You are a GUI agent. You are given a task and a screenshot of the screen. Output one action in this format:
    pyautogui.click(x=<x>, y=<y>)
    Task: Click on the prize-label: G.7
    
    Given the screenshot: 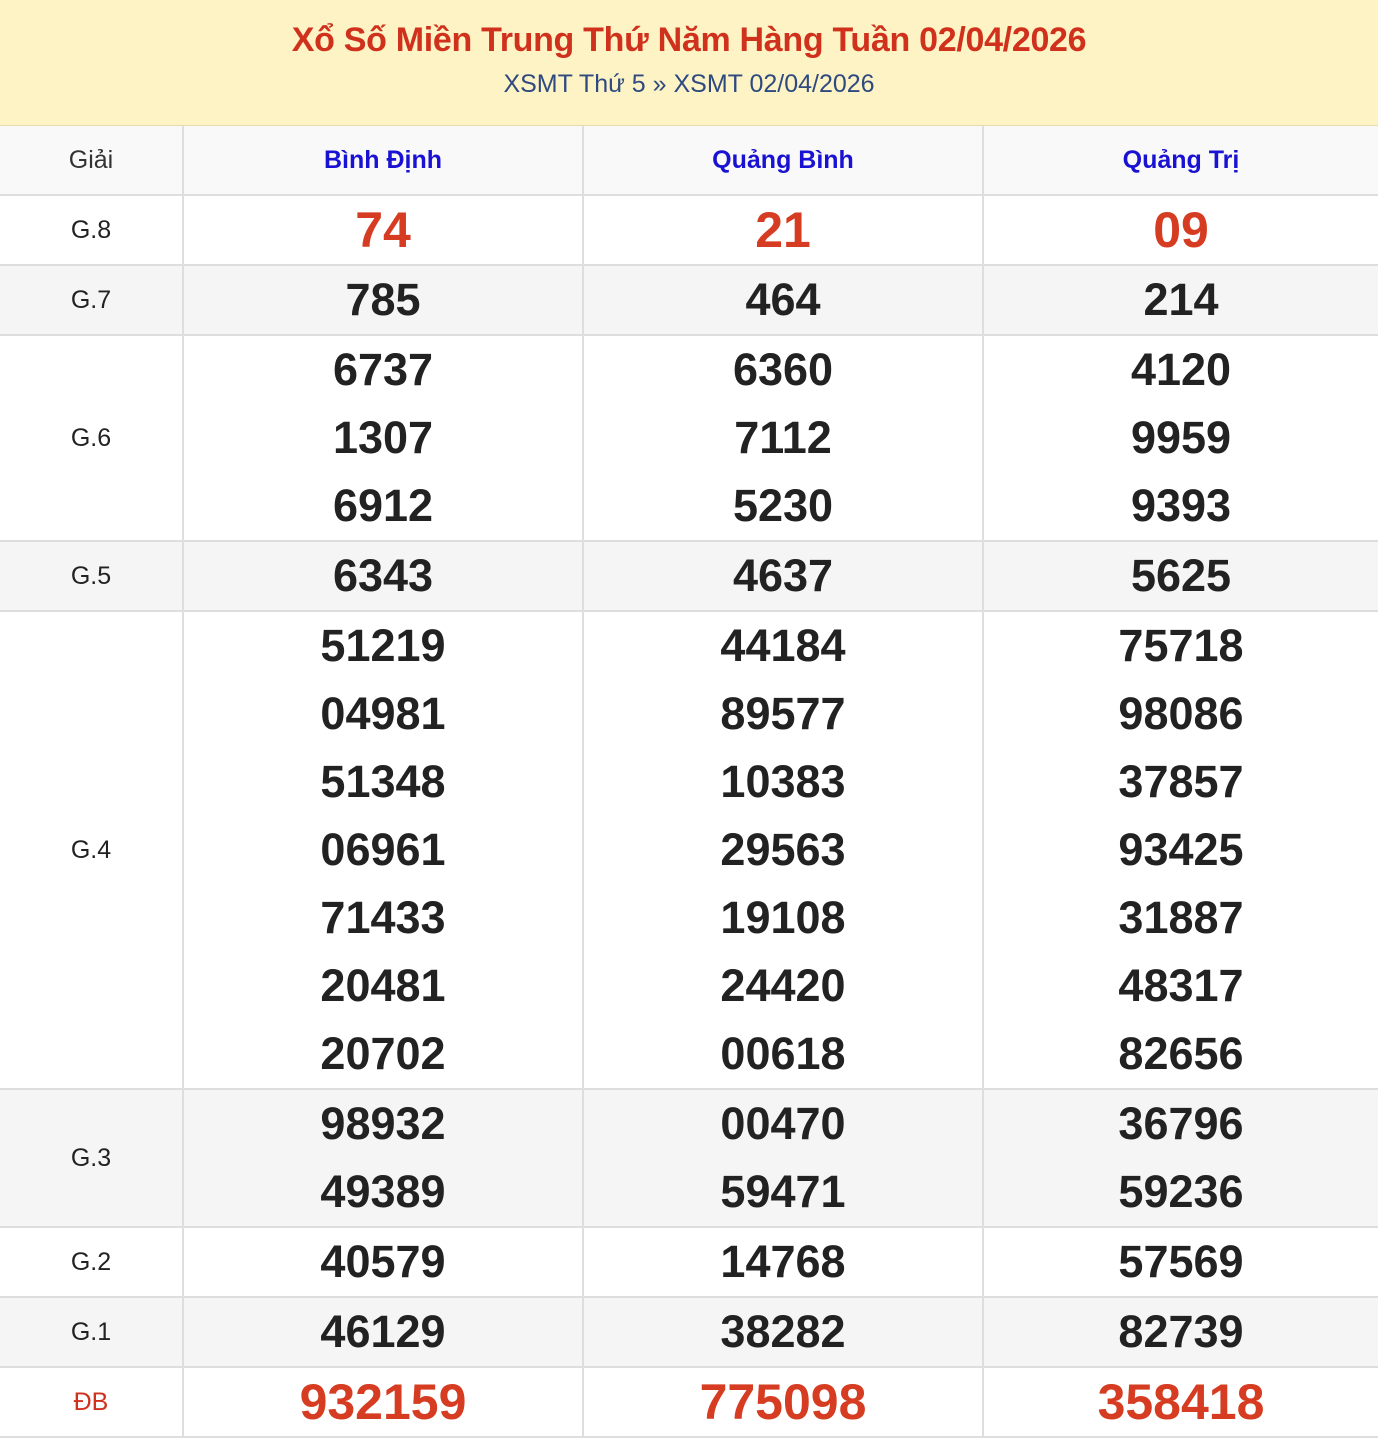 What is the action you would take?
    pyautogui.click(x=92, y=300)
    